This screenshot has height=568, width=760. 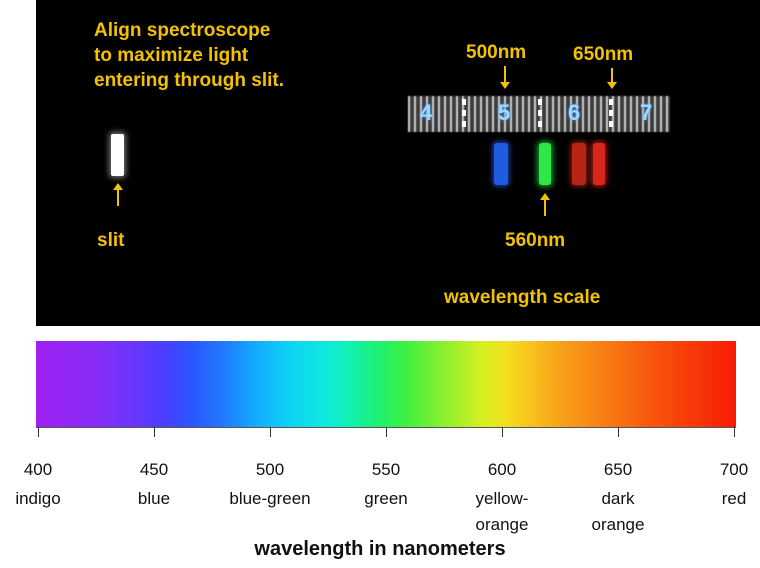 What do you see at coordinates (535, 240) in the screenshot?
I see `label-560nm: 560nm` at bounding box center [535, 240].